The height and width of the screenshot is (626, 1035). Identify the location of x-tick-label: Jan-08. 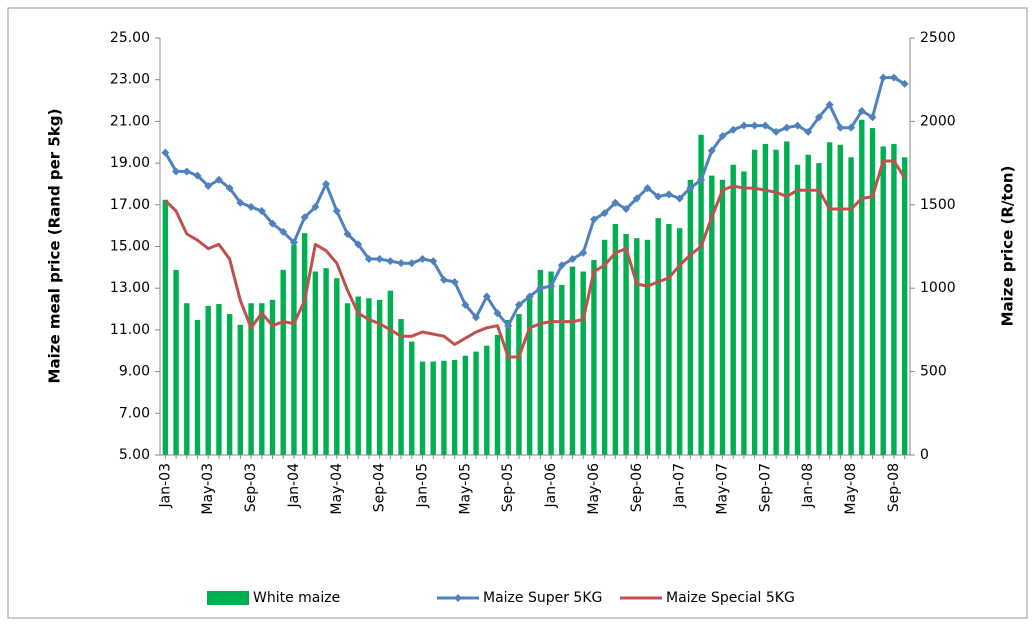
(808, 485).